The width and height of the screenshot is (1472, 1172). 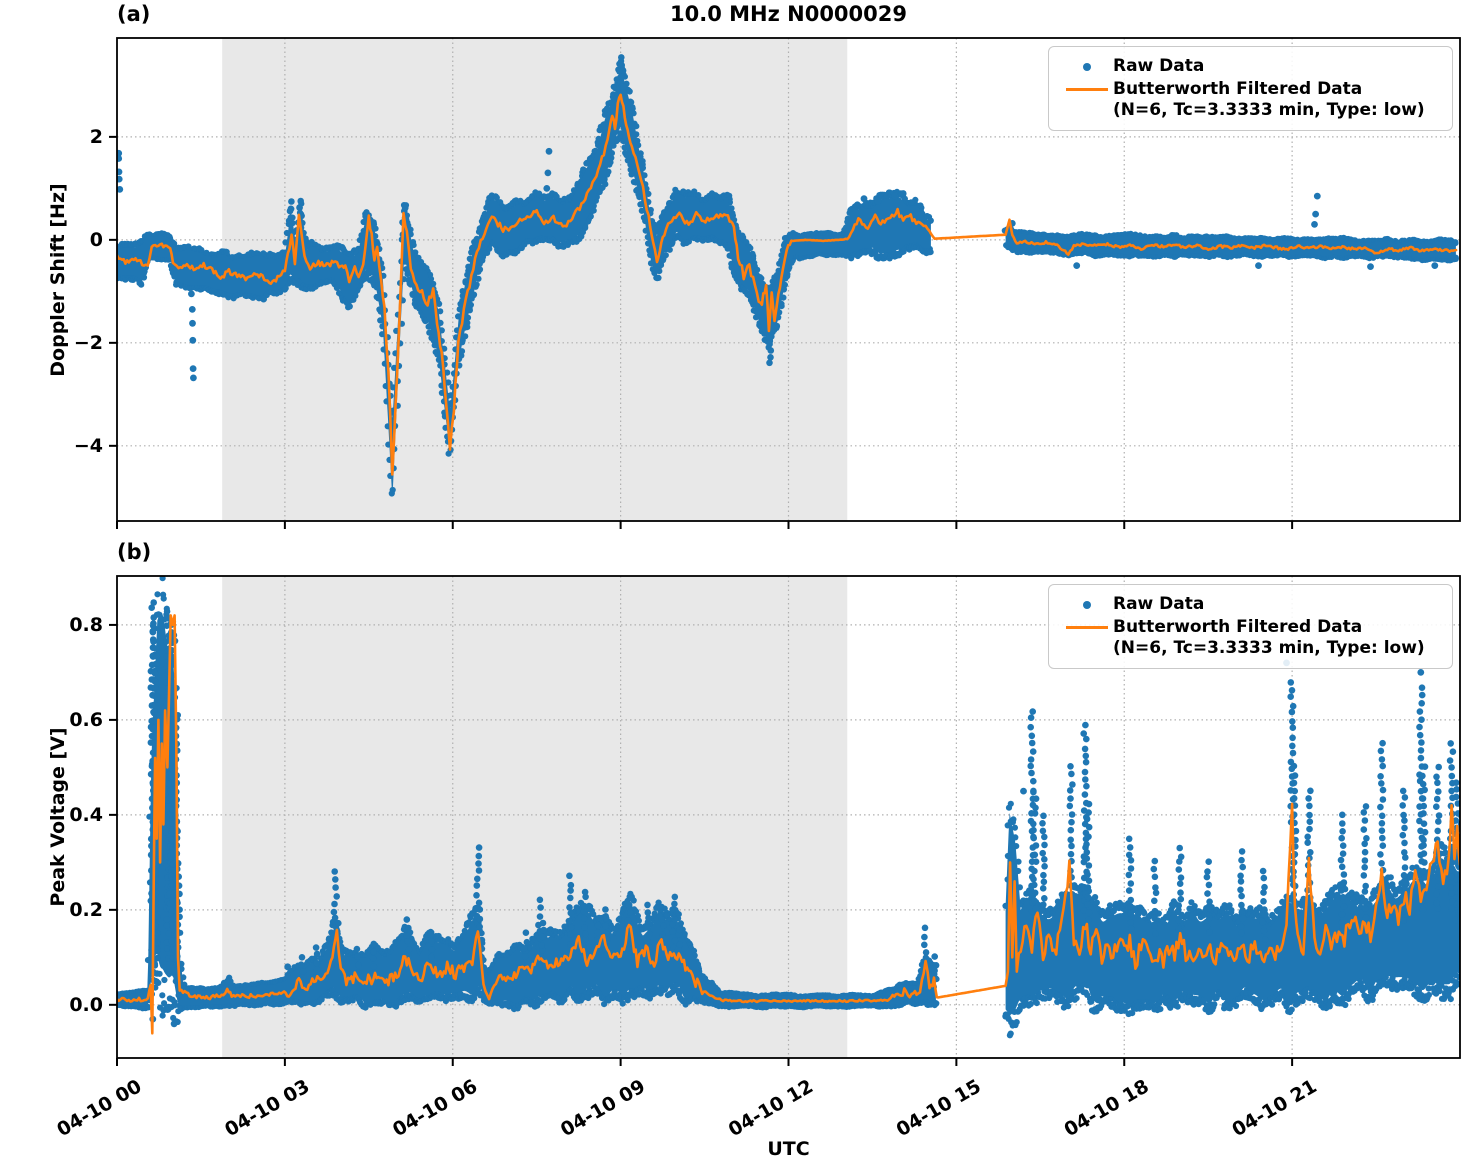 I want to click on panel-a-tag: (a), so click(x=134, y=14).